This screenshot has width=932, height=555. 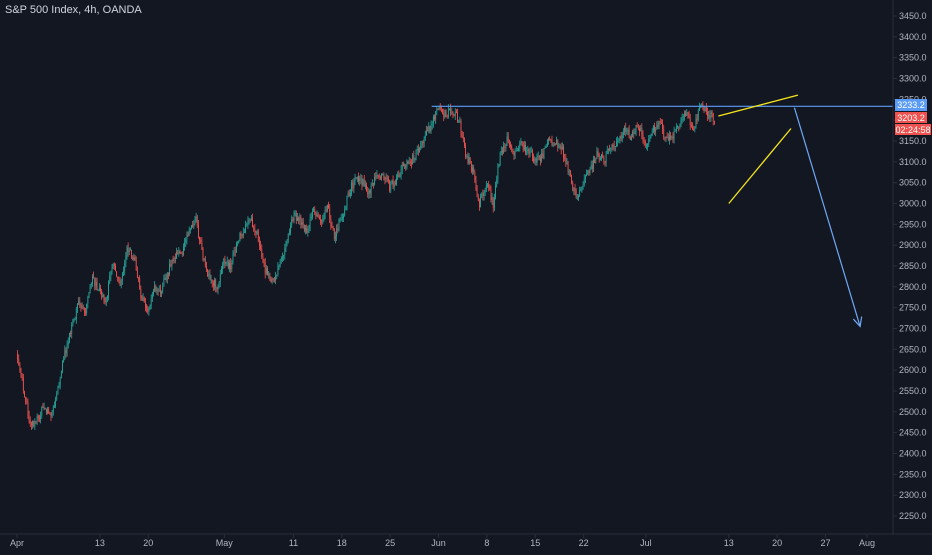 What do you see at coordinates (911, 118) in the screenshot?
I see `last-price-label: 3203.2` at bounding box center [911, 118].